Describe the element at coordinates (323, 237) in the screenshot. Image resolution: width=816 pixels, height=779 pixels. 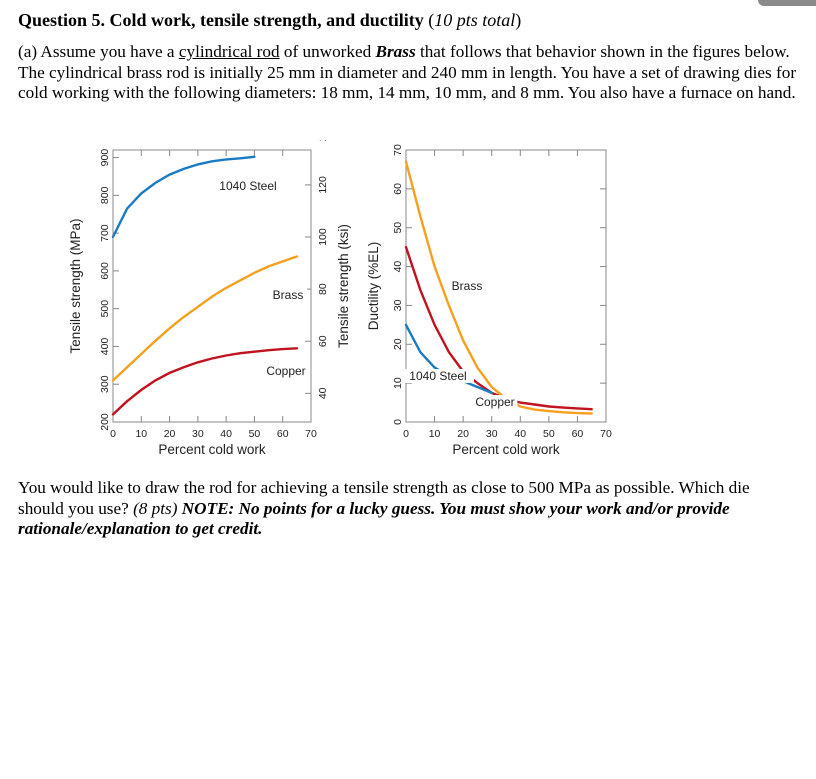
I see `y2-tick-label: 100` at that location.